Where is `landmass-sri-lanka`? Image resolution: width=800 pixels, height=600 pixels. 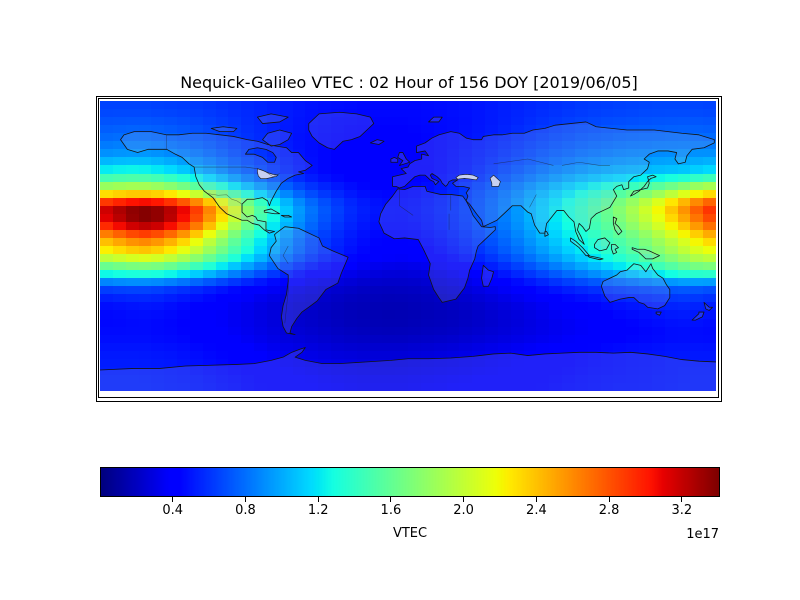 landmass-sri-lanka is located at coordinates (546, 234).